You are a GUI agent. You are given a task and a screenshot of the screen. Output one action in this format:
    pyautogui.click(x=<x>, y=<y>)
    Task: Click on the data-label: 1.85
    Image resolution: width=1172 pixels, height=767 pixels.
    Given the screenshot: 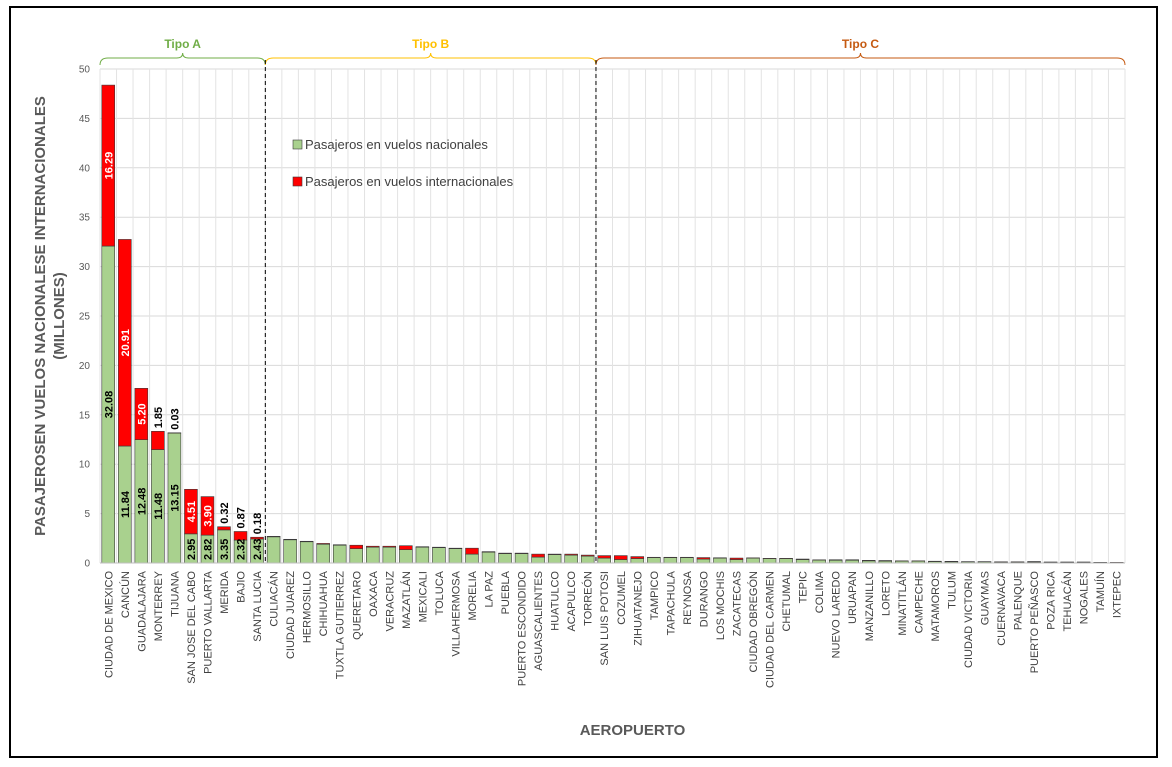 What is the action you would take?
    pyautogui.click(x=159, y=417)
    